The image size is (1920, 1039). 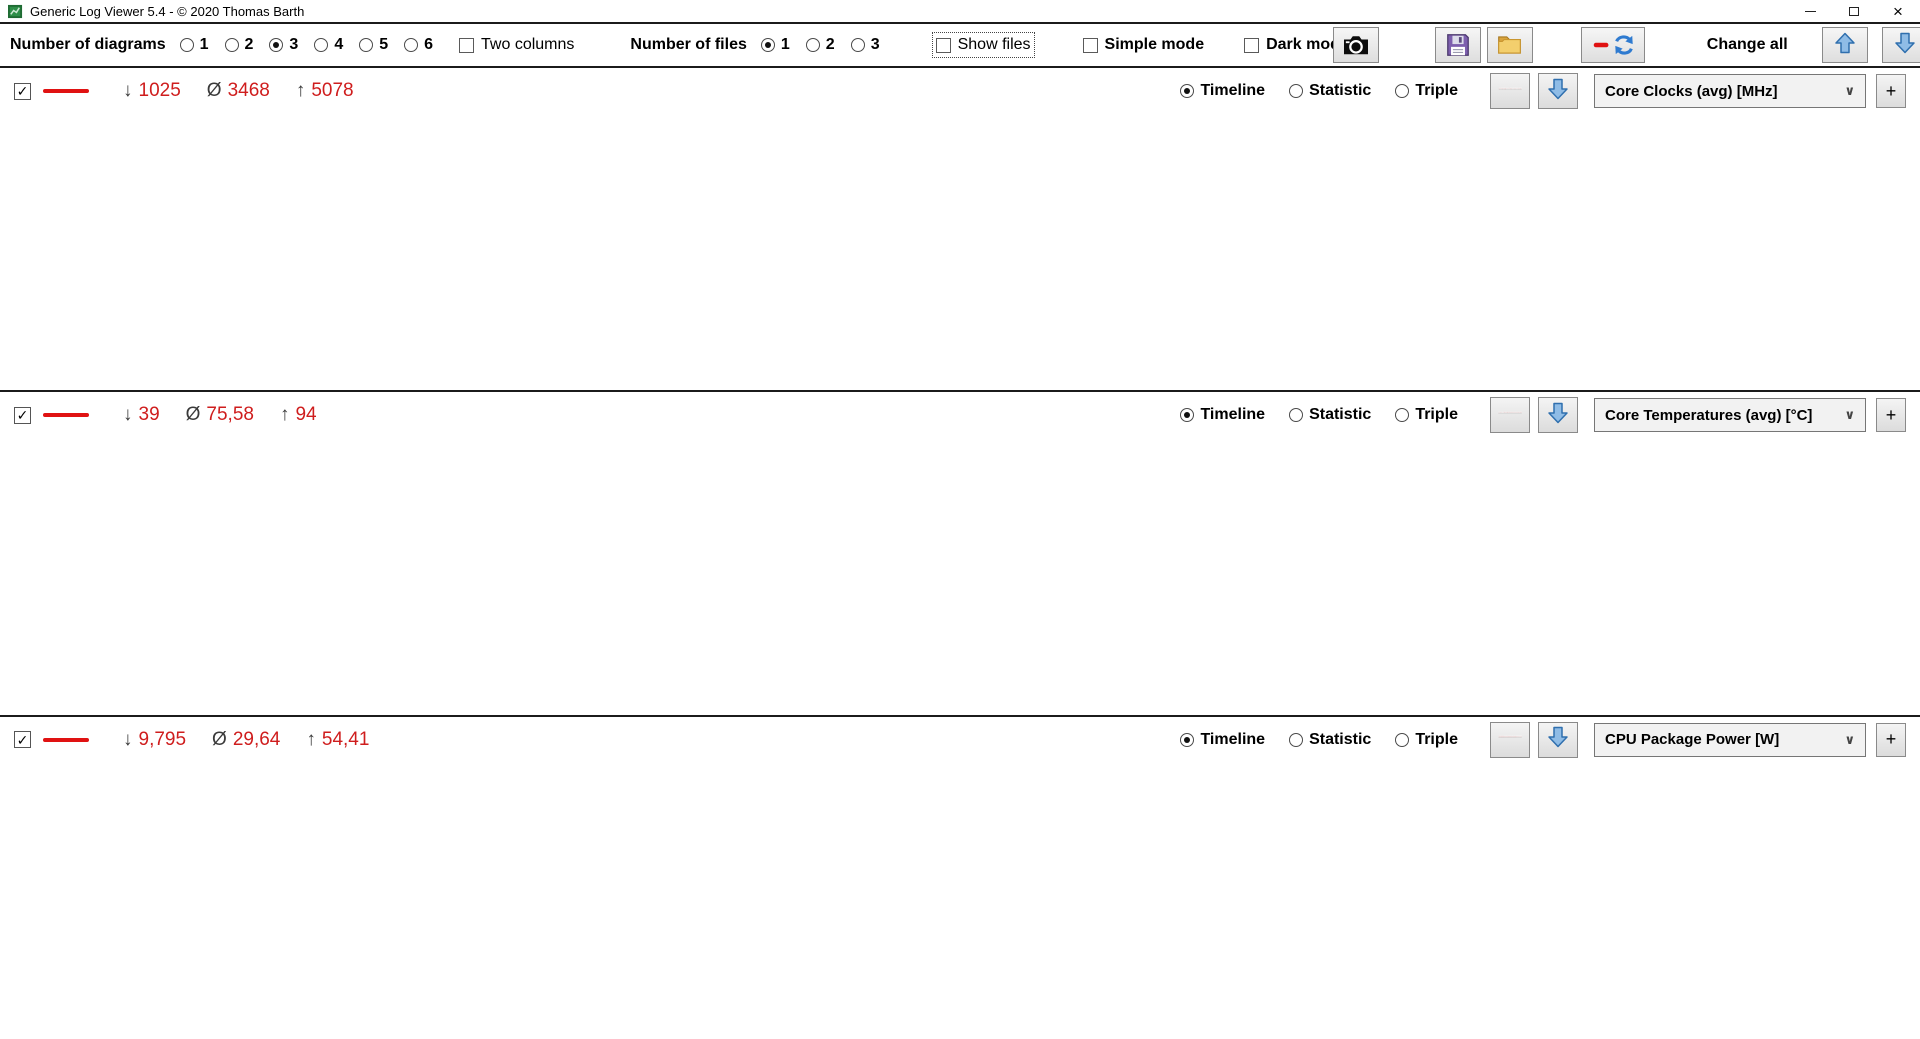 What do you see at coordinates (528, 44) in the screenshot?
I see `two-columns-label: Two columns` at bounding box center [528, 44].